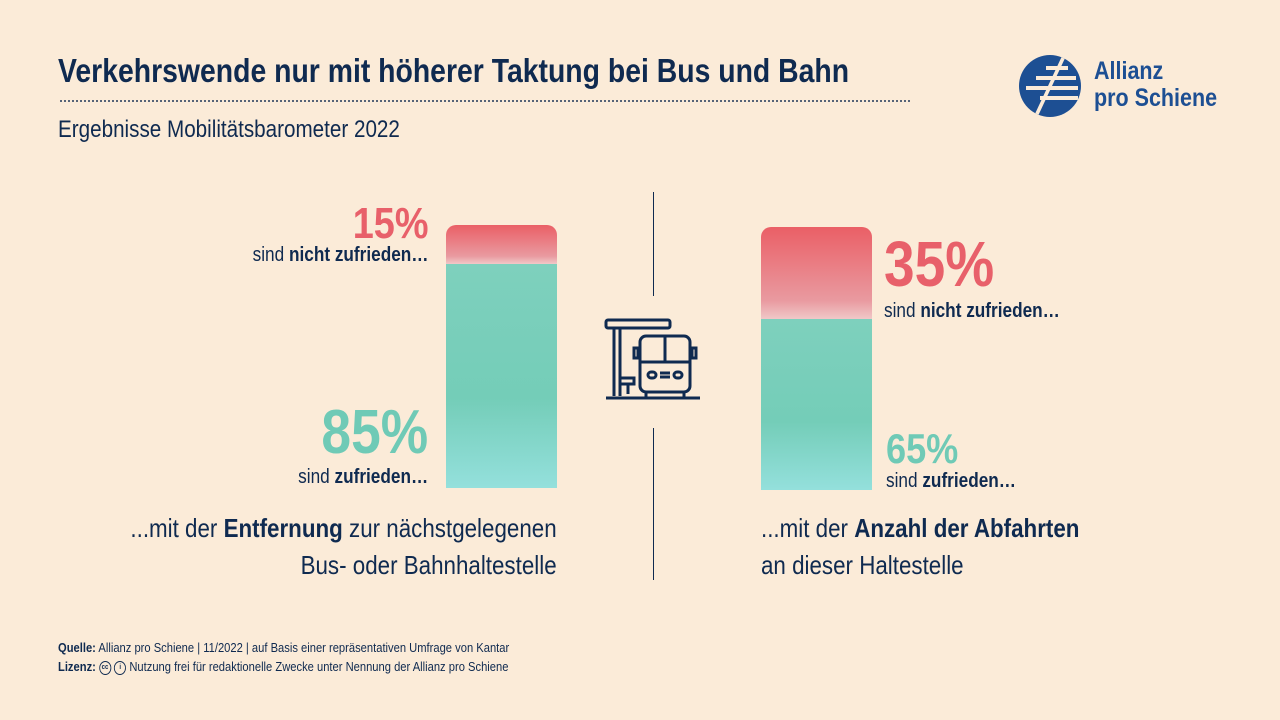 This screenshot has width=1280, height=720. I want to click on caption-line2: Bus- oder Bahnhaltestelle, so click(428, 565).